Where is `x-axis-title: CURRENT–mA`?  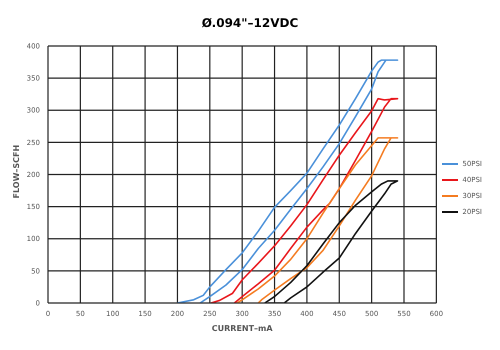 x-axis-title: CURRENT–mA is located at coordinates (243, 328).